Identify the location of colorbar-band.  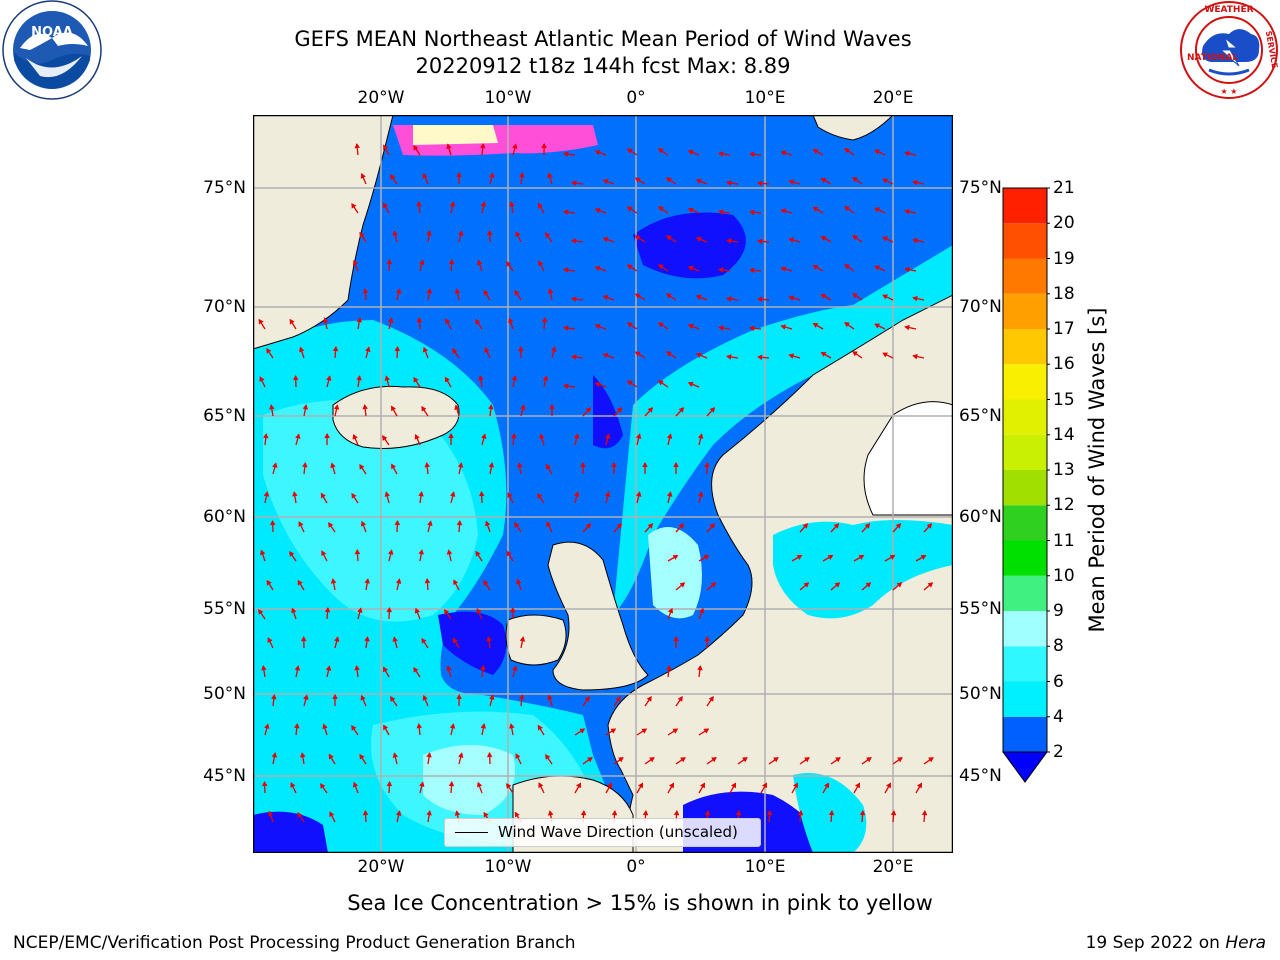
(1025, 558).